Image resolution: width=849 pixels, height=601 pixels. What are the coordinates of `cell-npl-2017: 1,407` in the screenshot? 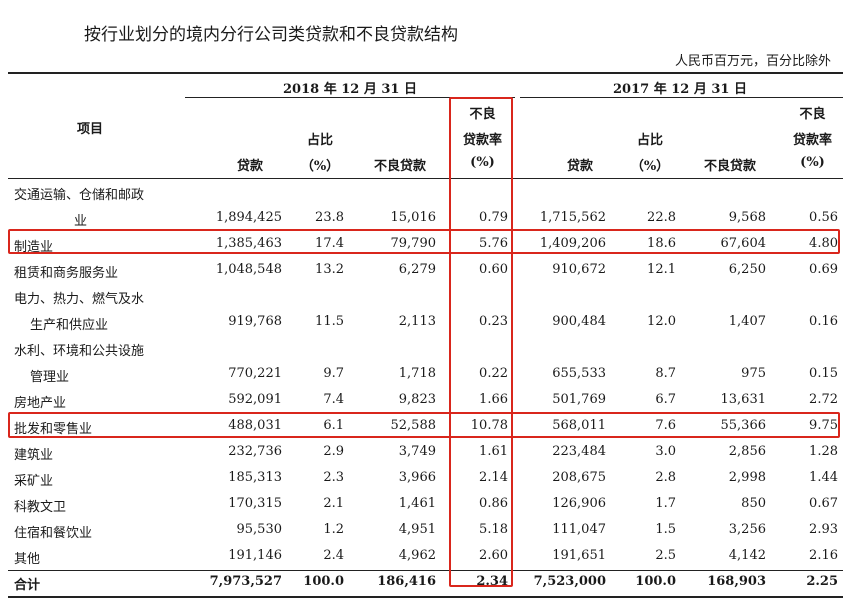 It's located at (747, 321).